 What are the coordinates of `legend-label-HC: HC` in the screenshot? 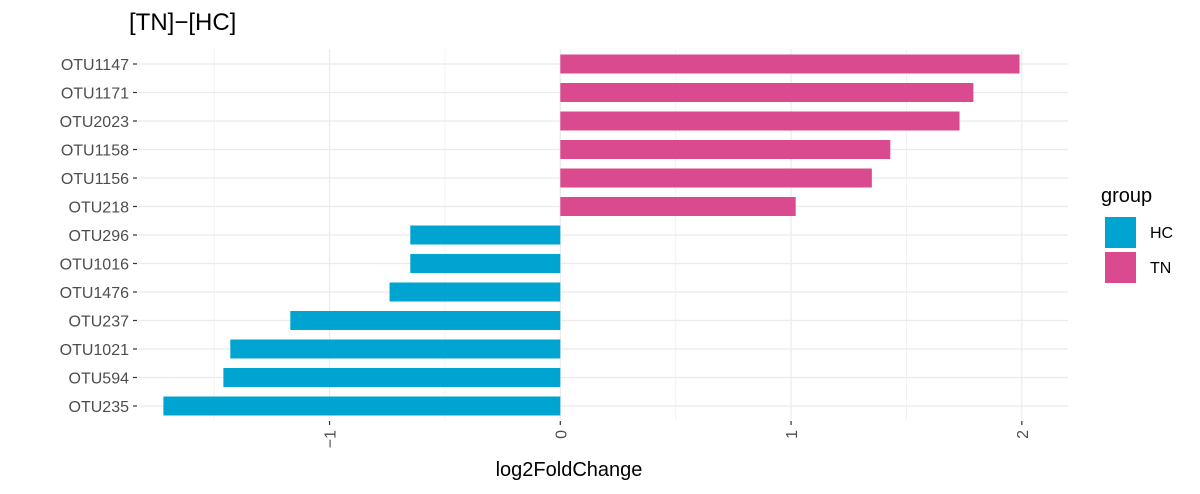 It's located at (1161, 233).